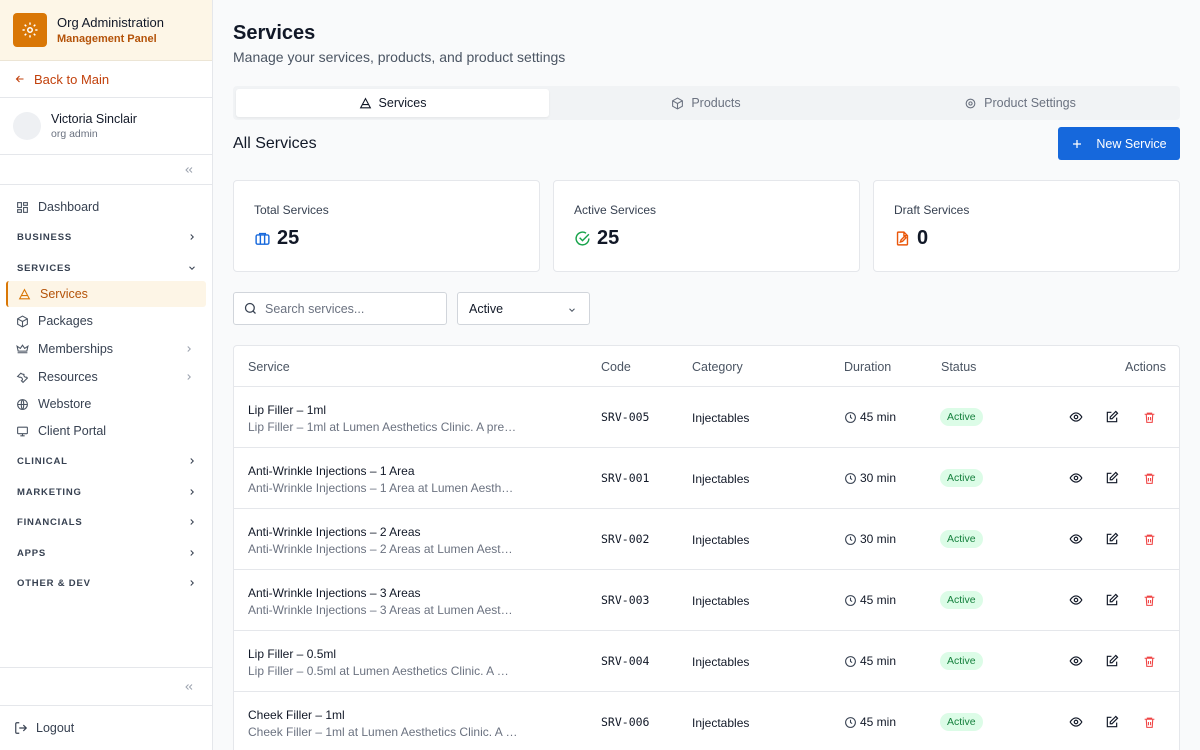 The height and width of the screenshot is (750, 1200). I want to click on new-service-button: New Service, so click(1119, 143).